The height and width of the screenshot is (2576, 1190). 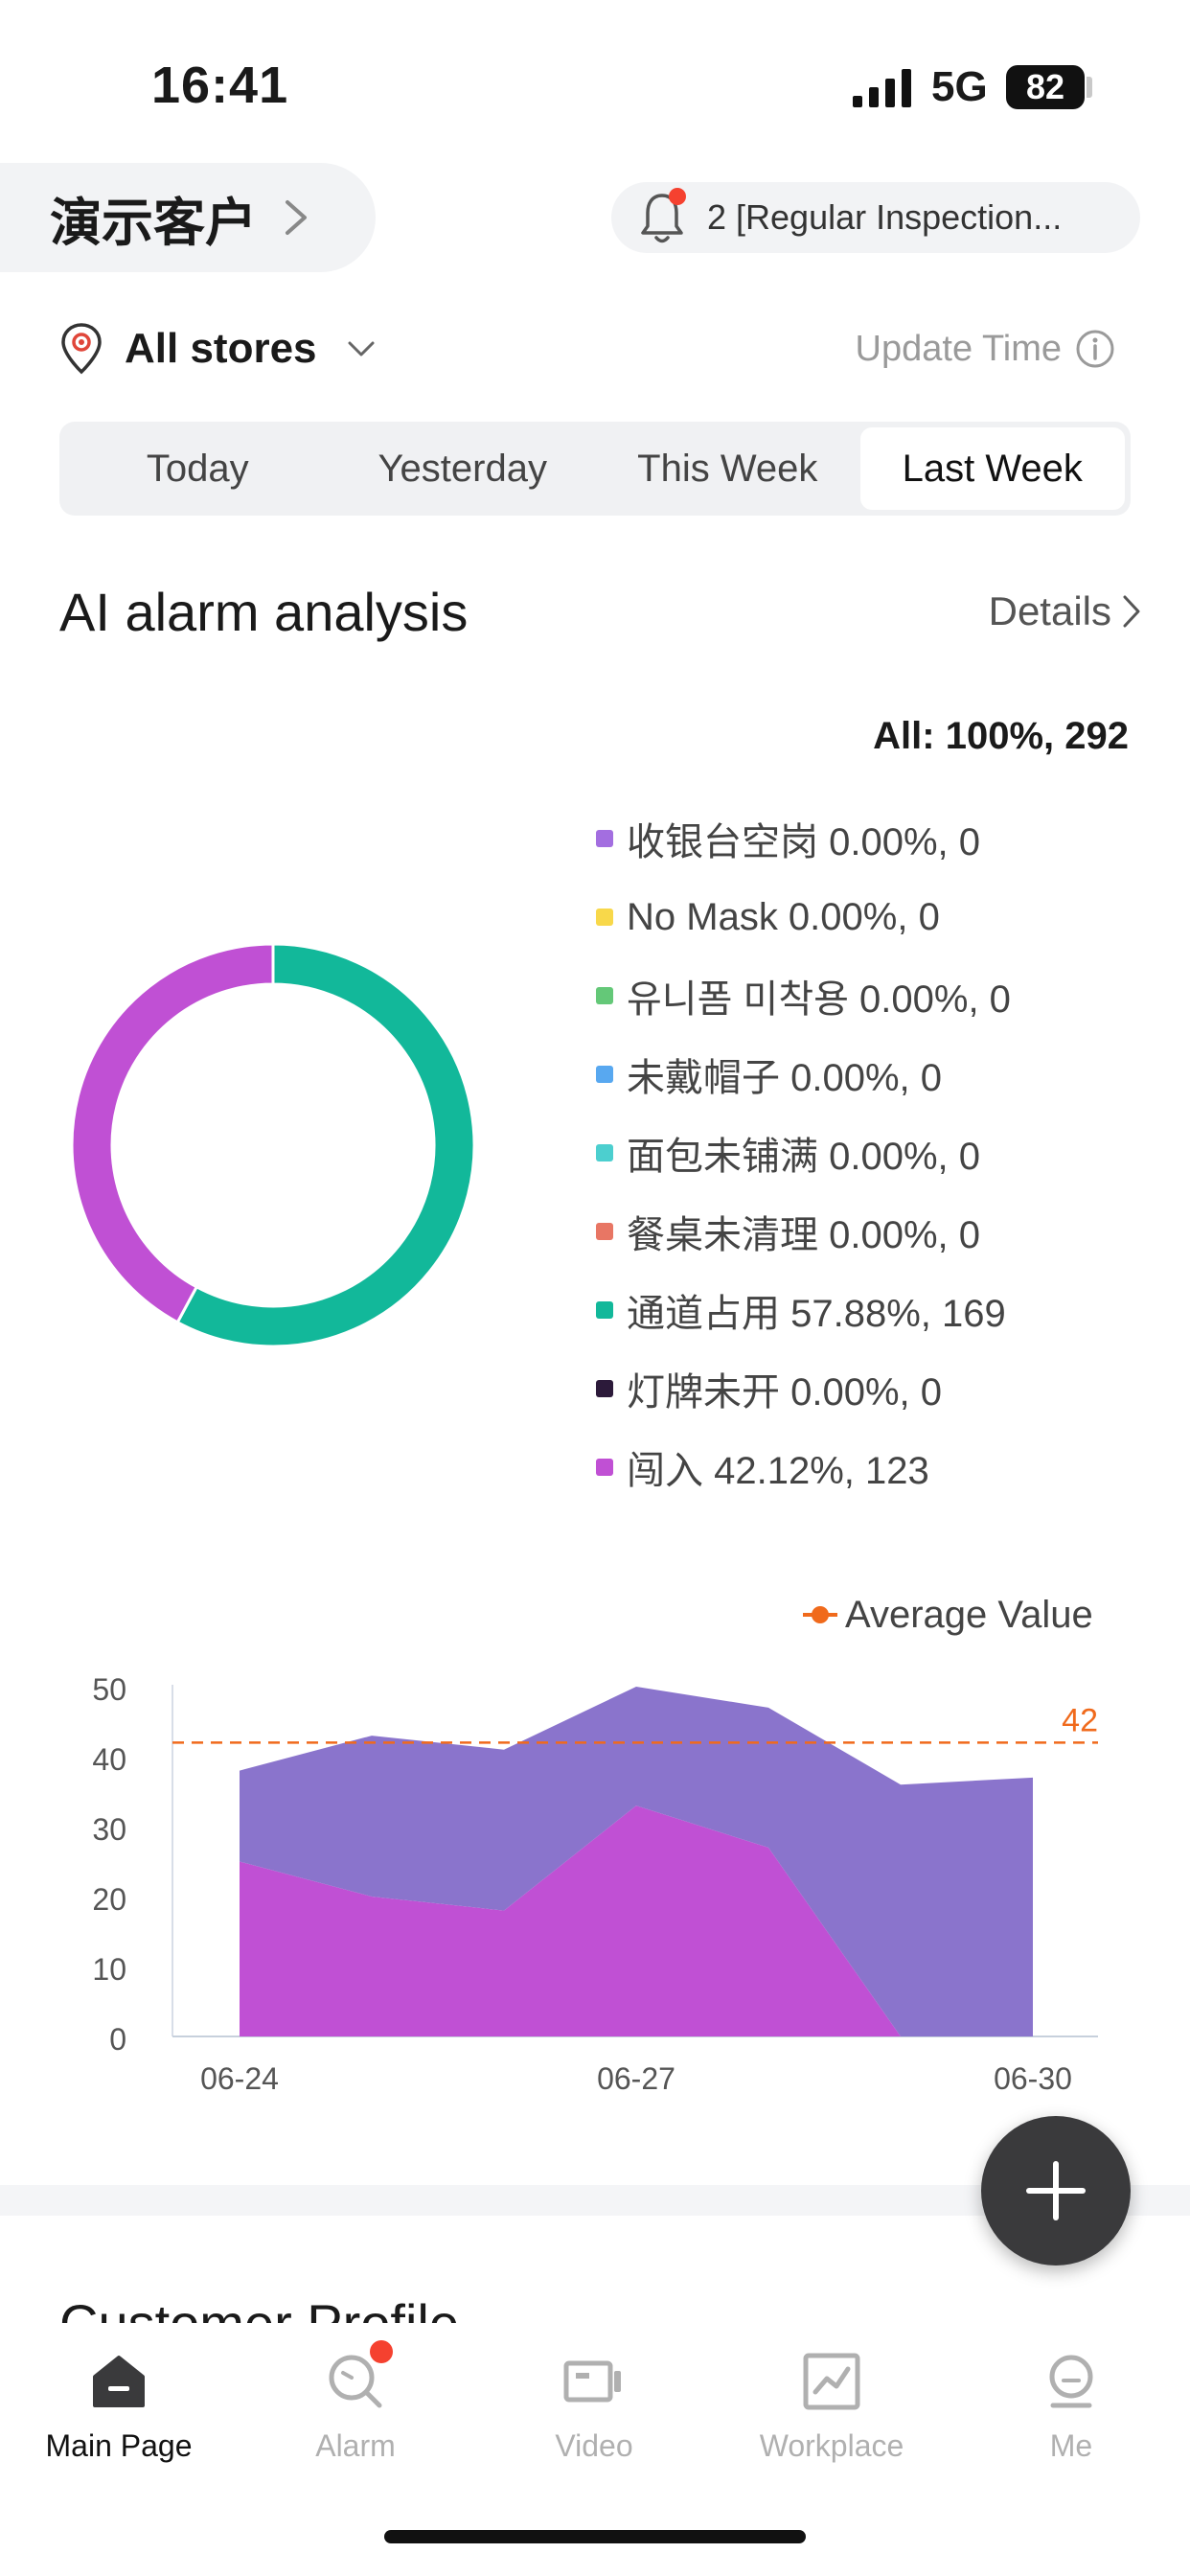 I want to click on details-label: Details, so click(x=1049, y=610).